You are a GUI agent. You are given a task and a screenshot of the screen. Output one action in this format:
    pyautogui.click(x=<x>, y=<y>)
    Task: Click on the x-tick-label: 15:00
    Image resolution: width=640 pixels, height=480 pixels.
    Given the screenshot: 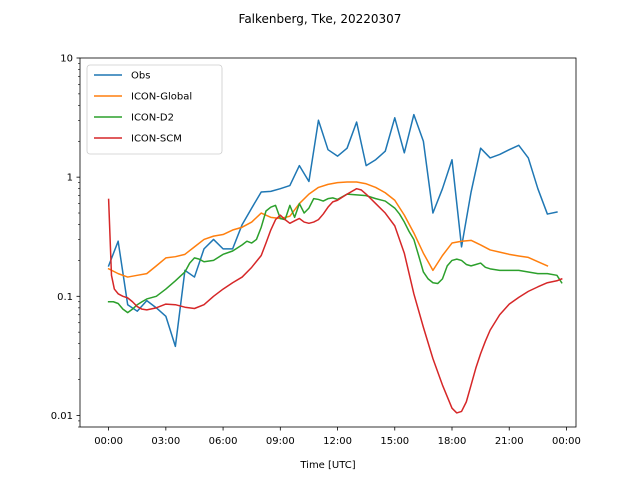 What is the action you would take?
    pyautogui.click(x=394, y=441)
    